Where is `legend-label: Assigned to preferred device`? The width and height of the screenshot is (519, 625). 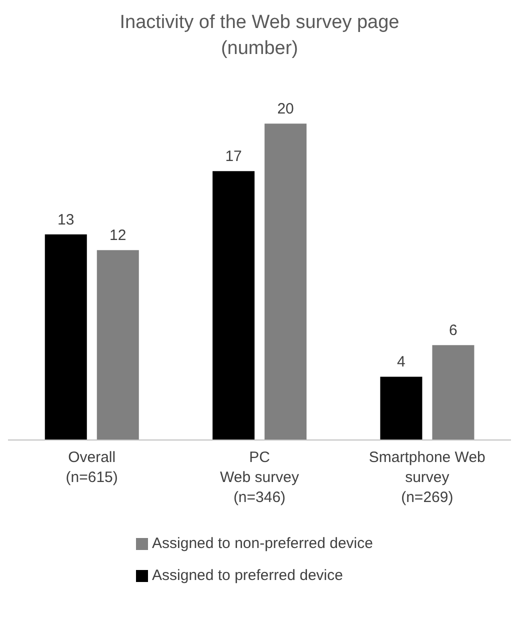
legend-label: Assigned to preferred device is located at coordinates (247, 575).